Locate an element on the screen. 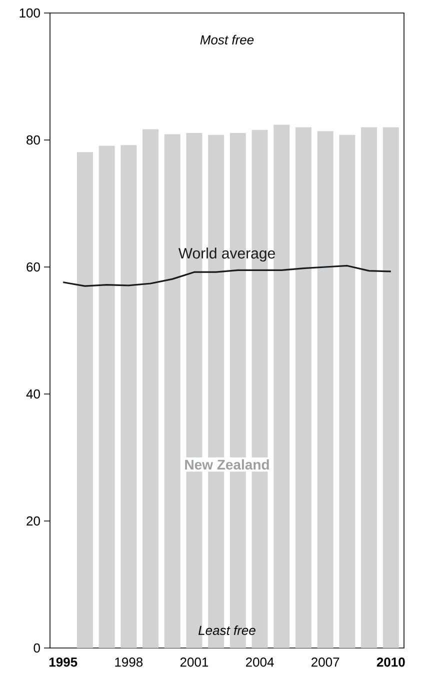 The image size is (421, 681). series-label: World average is located at coordinates (226, 255).